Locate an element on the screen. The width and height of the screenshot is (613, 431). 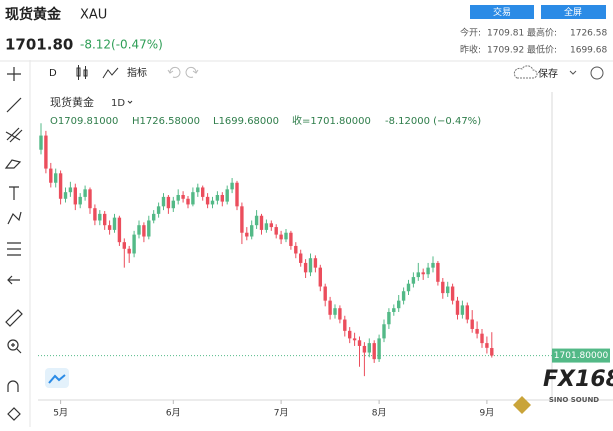
x-tick-label: 7月 is located at coordinates (281, 413).